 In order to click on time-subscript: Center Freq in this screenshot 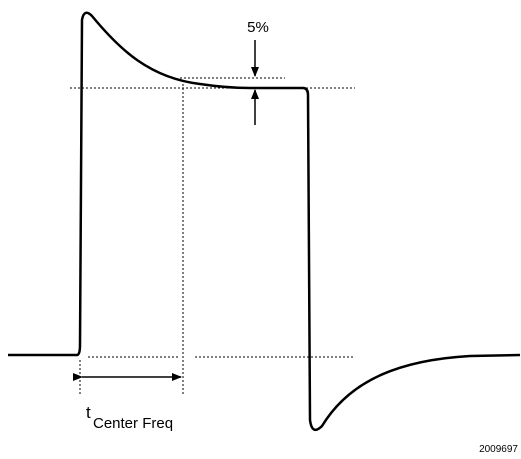, I will do `click(133, 423)`.